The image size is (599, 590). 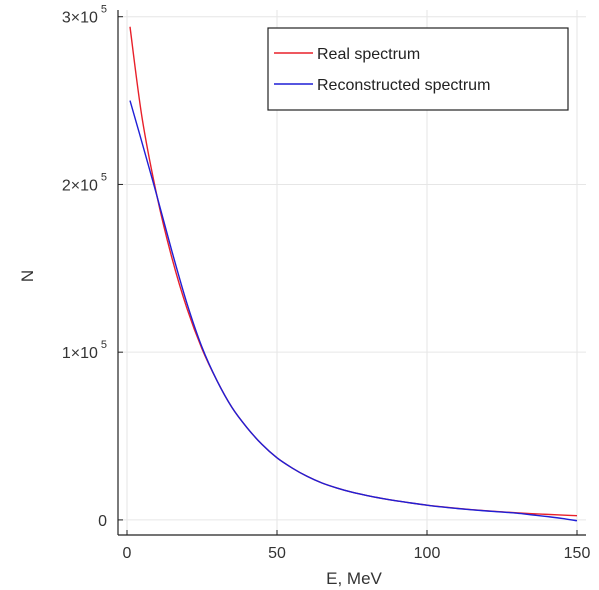 I want to click on y-axis-label: N, so click(x=27, y=276).